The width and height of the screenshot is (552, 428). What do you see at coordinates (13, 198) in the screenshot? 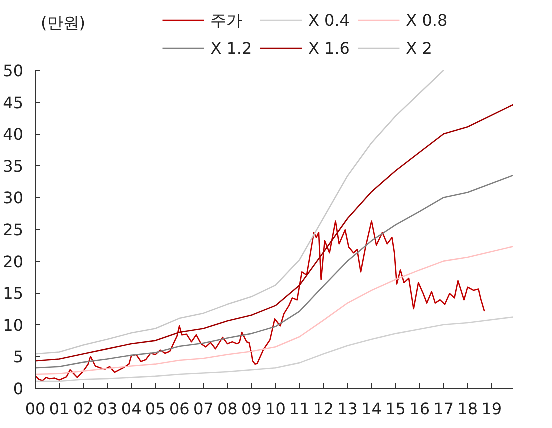
I see `y-tick-label: 30` at bounding box center [13, 198].